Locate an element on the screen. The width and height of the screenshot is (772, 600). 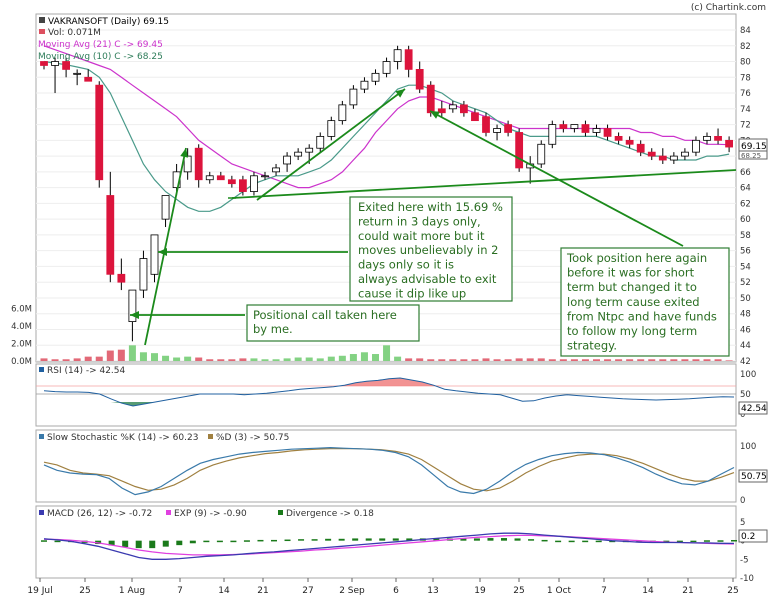
position-arrow-head is located at coordinates (435, 115).